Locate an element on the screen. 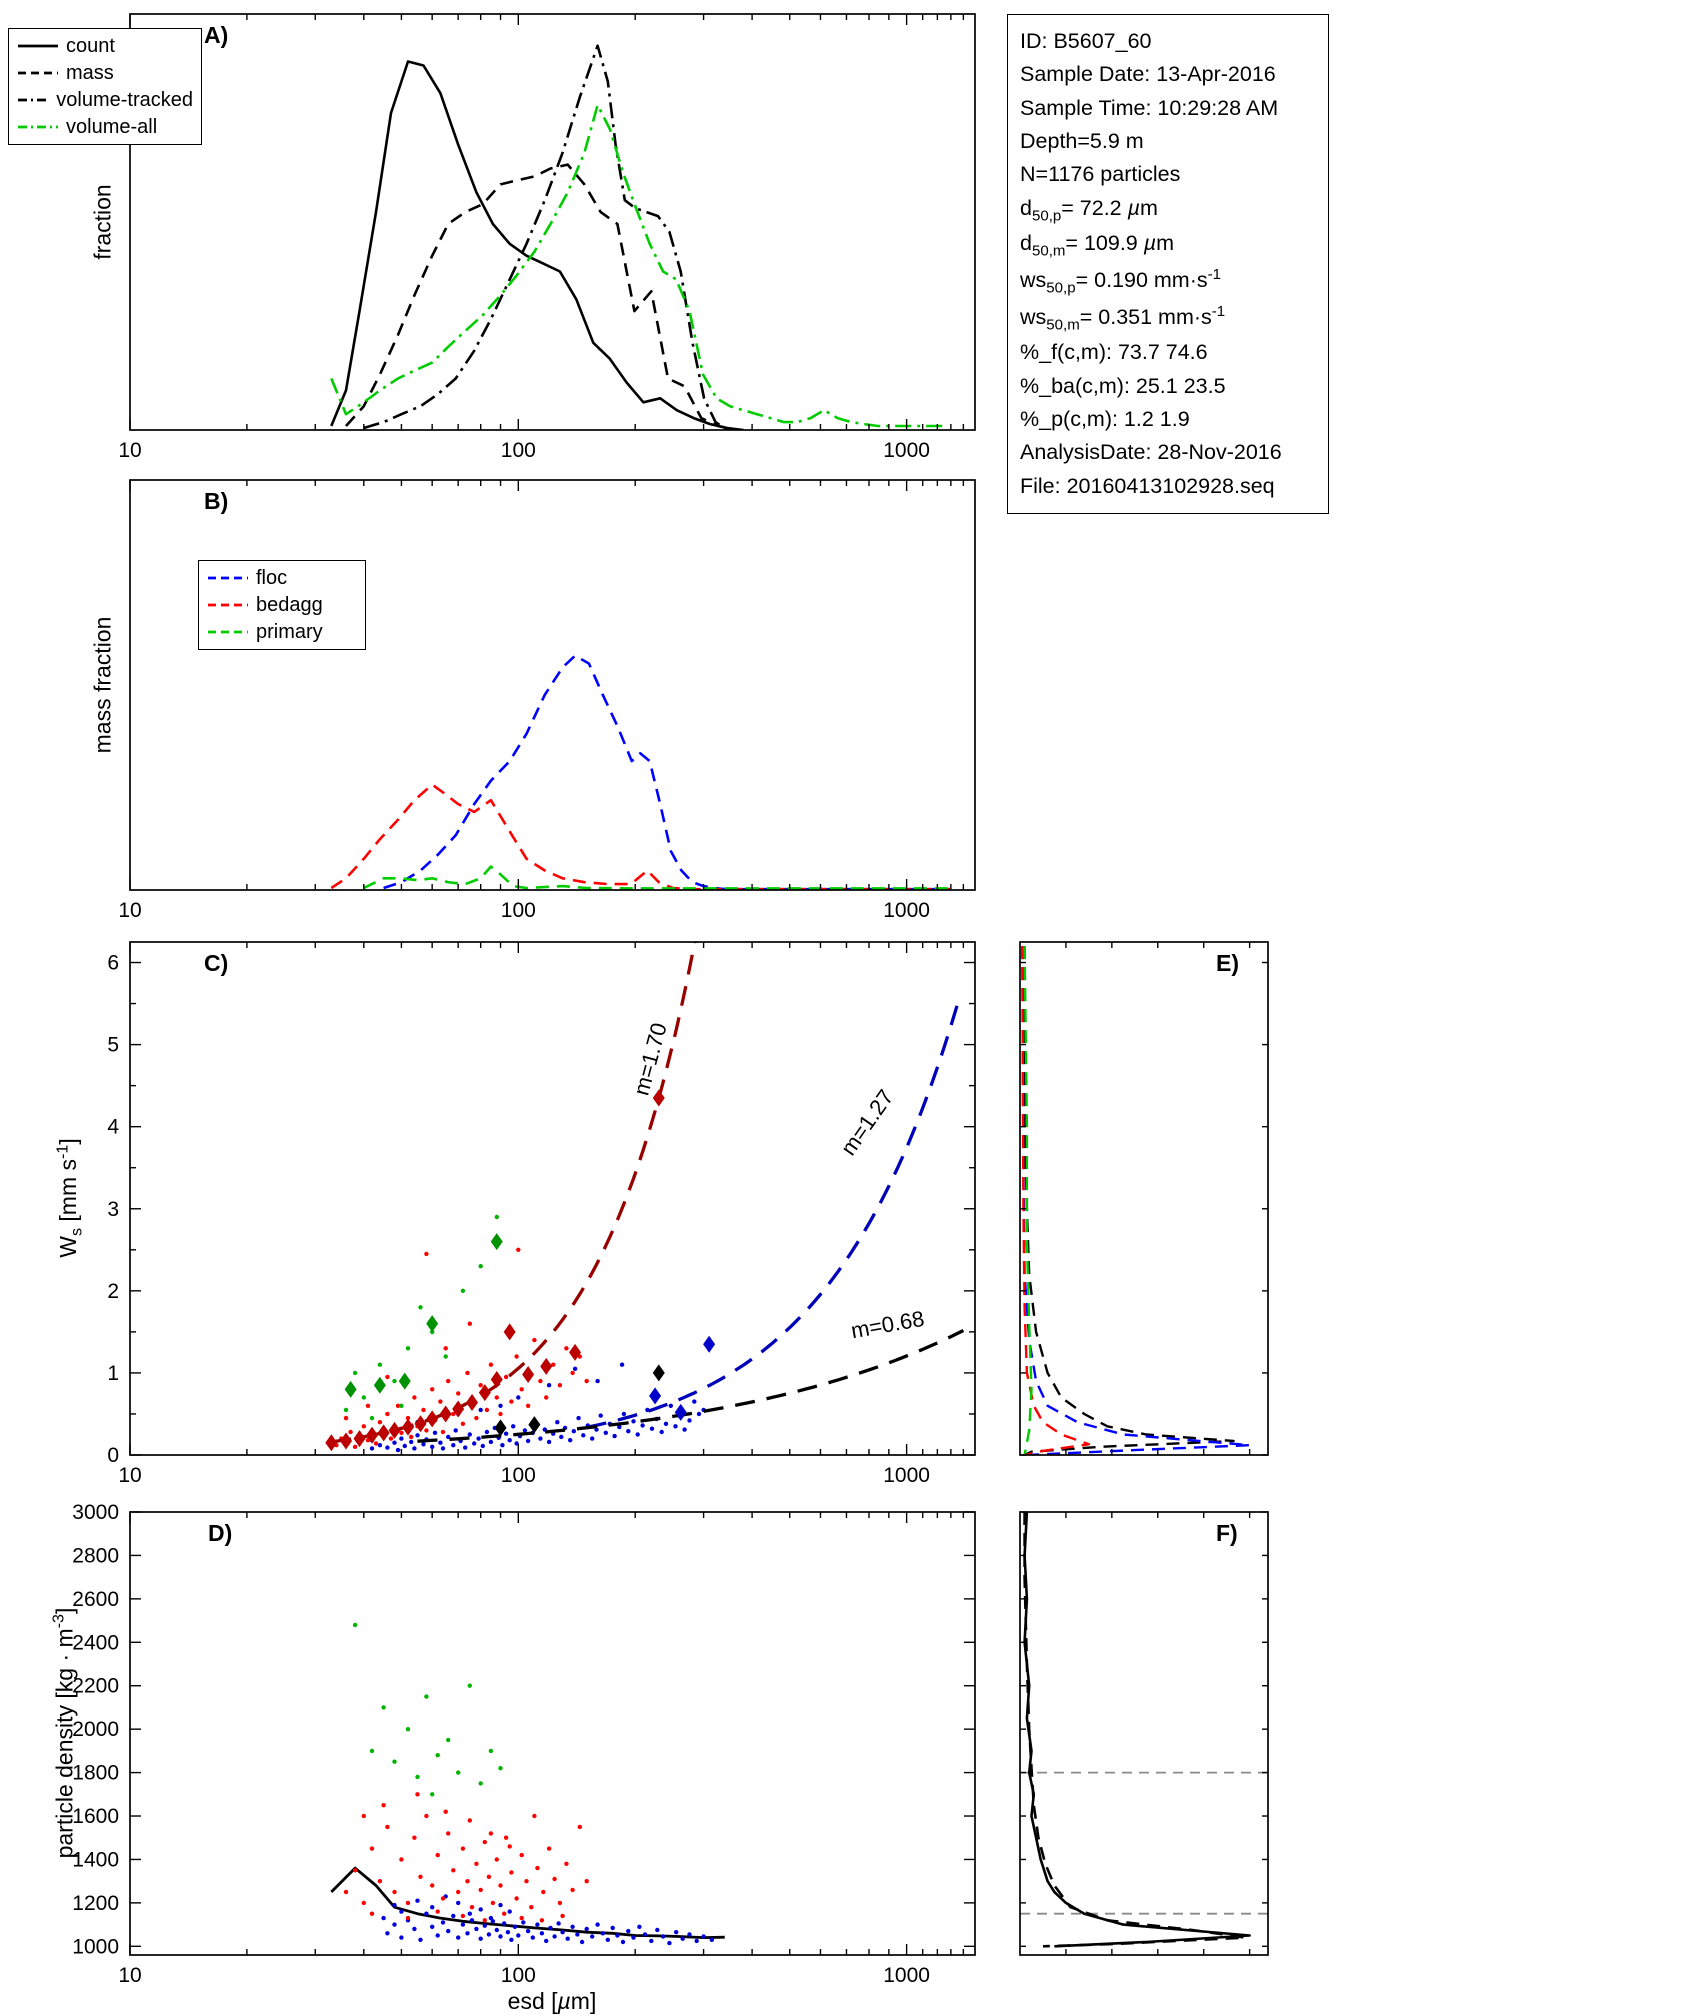  legend-label: floc is located at coordinates (272, 577).